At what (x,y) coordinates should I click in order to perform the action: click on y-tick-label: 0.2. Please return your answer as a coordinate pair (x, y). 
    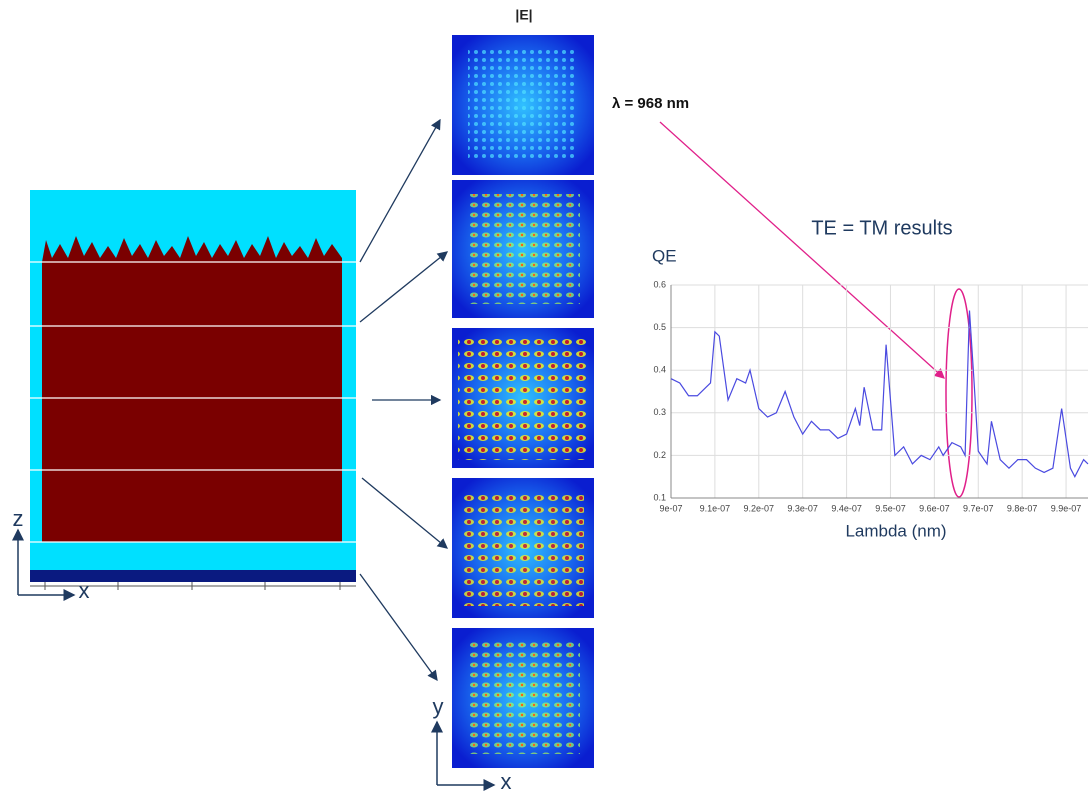
    Looking at the image, I should click on (659, 455).